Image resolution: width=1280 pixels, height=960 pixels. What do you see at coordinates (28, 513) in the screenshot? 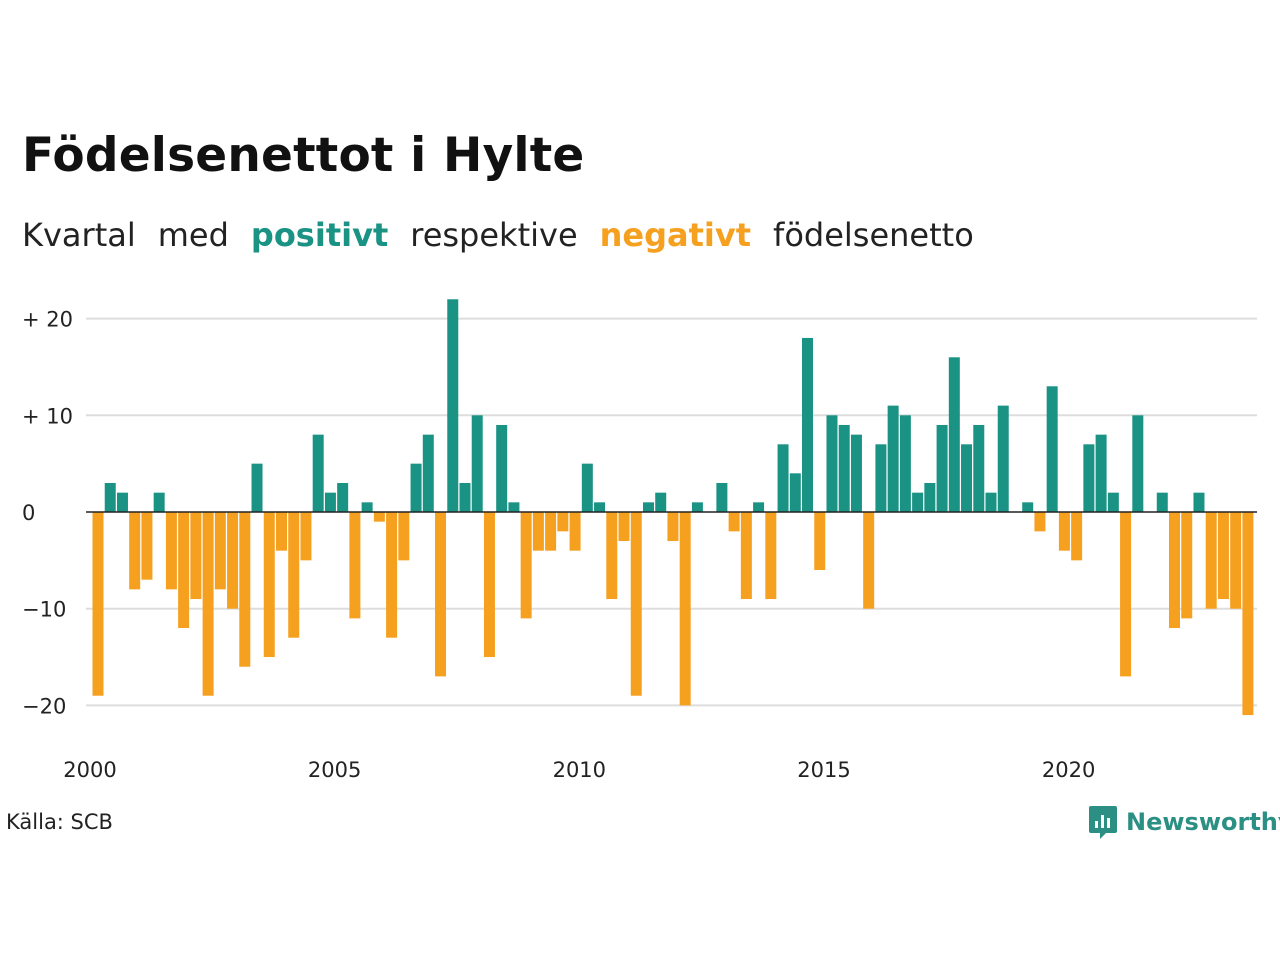
I see `y-tick-label: 0` at bounding box center [28, 513].